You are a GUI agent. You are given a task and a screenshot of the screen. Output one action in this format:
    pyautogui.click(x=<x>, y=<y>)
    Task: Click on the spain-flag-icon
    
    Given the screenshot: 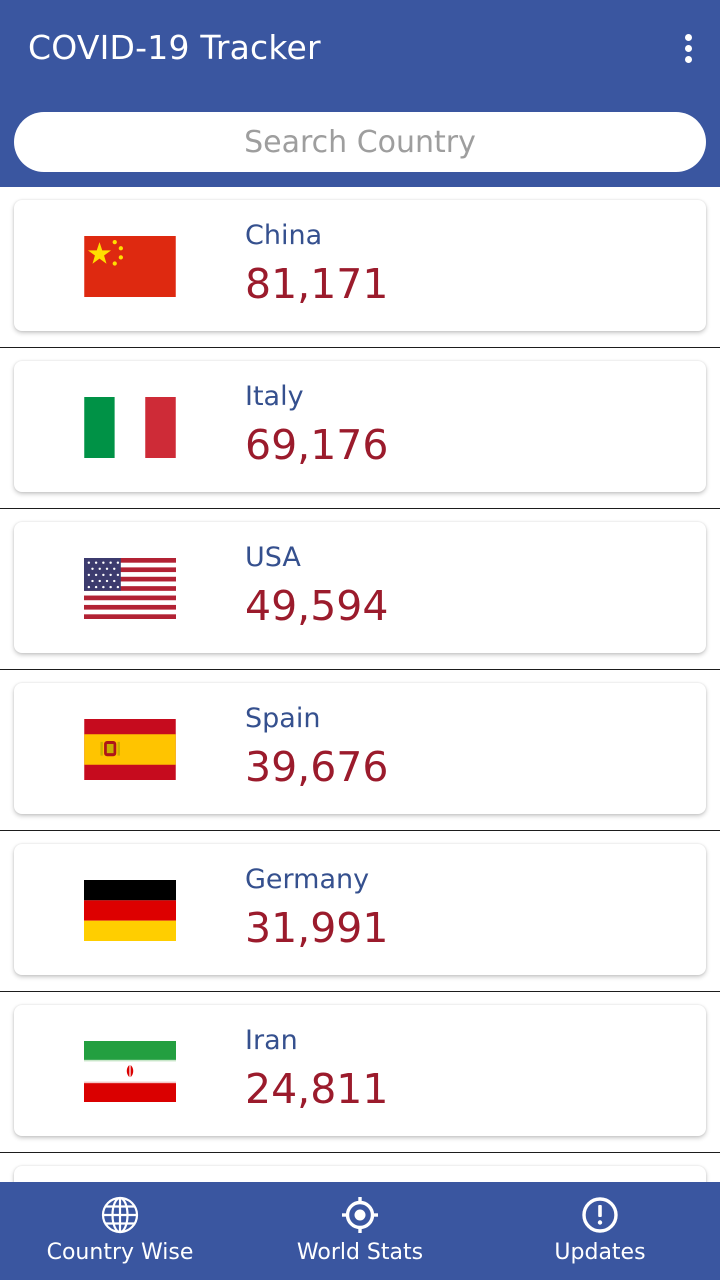 What is the action you would take?
    pyautogui.click(x=130, y=749)
    